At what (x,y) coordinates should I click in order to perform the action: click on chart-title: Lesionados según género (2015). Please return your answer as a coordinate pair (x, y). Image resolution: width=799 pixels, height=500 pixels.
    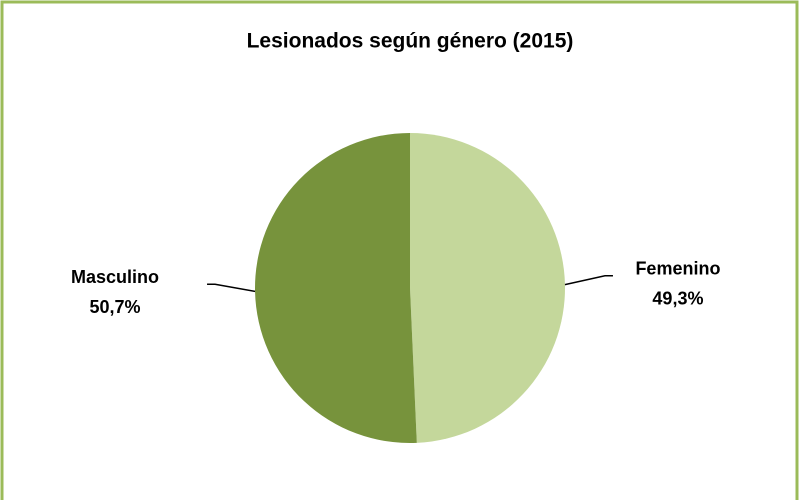
    Looking at the image, I should click on (410, 41).